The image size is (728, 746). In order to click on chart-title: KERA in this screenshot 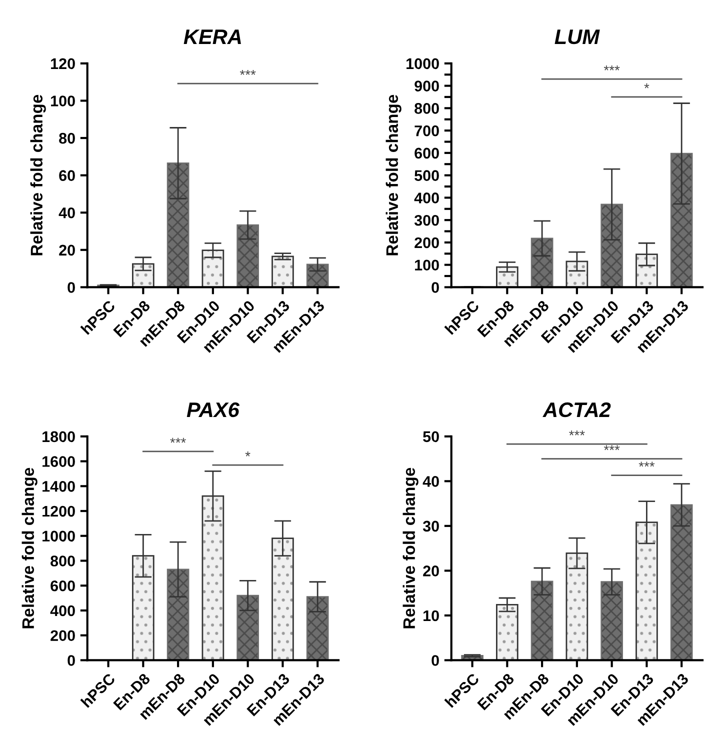, I will do `click(212, 37)`.